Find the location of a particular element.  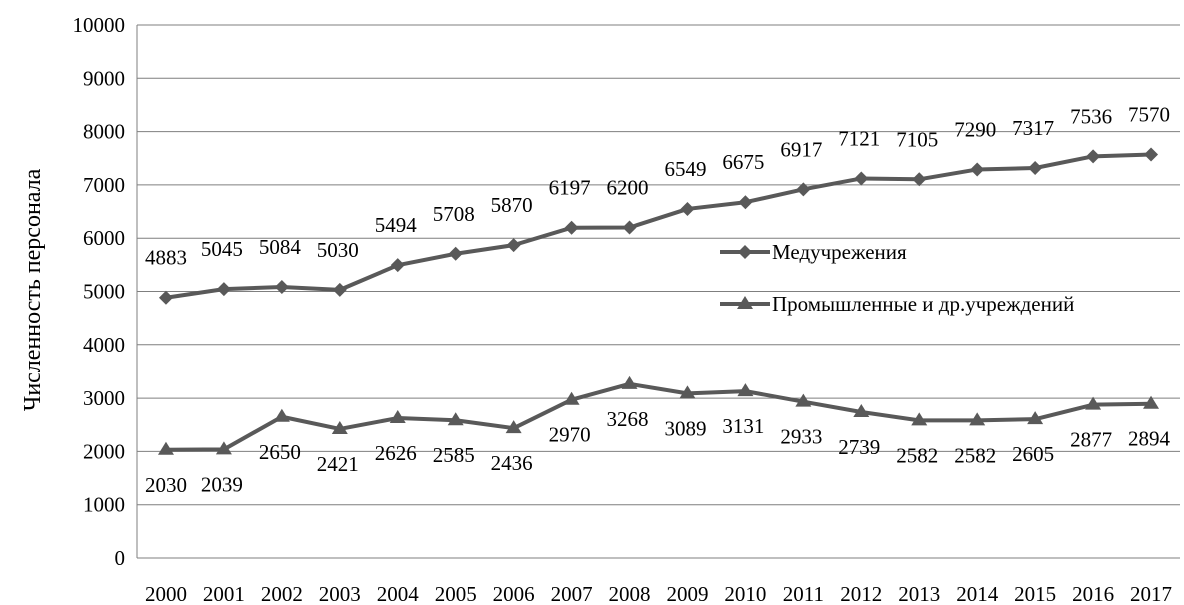

point-triangle-2004 is located at coordinates (397, 417).